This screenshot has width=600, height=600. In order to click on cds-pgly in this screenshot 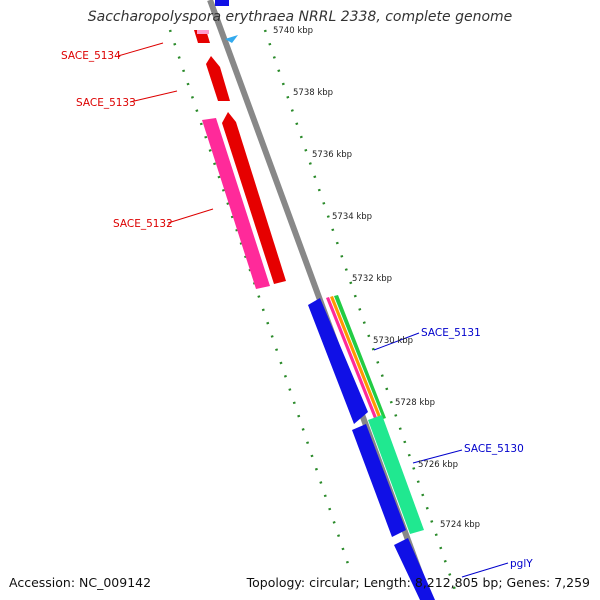, I will do `click(414, 569)`.